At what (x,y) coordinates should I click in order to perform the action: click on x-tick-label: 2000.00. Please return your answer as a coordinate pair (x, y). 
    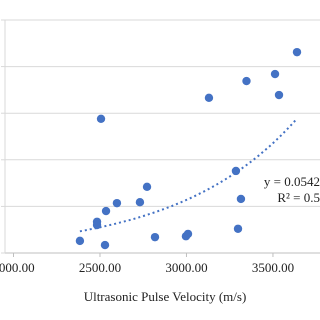
    Looking at the image, I should click on (17, 267).